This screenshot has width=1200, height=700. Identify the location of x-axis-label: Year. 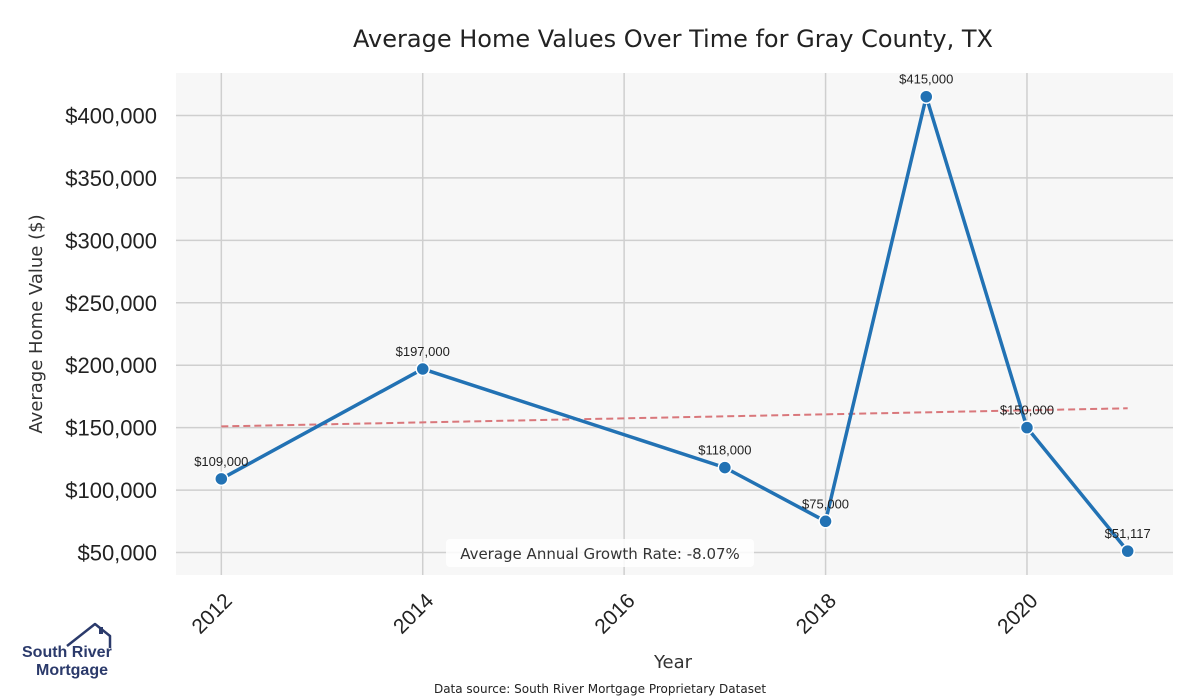
(673, 662).